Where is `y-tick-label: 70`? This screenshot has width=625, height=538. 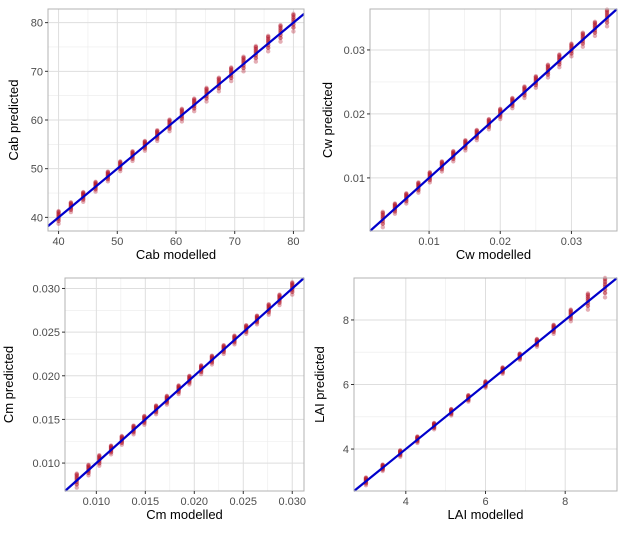 y-tick-label: 70 is located at coordinates (37, 72).